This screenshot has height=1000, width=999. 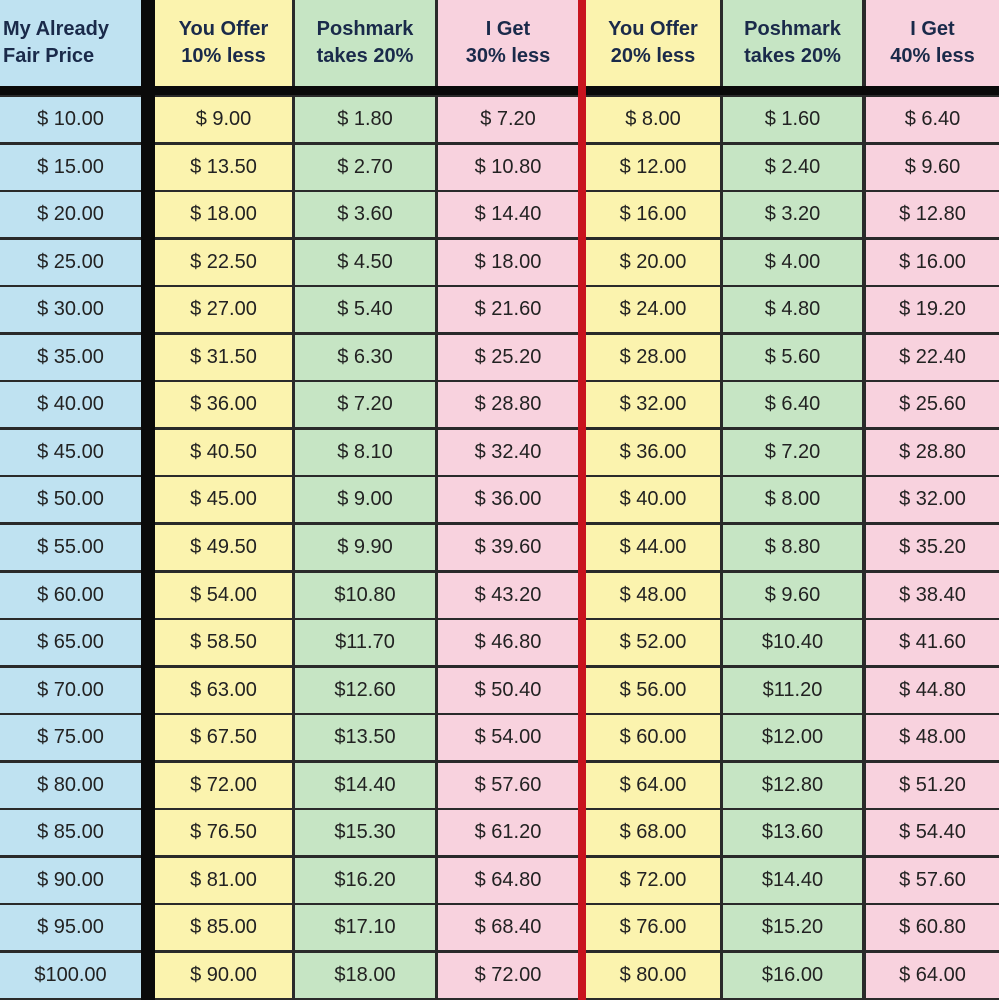 I want to click on price-cell: $ 63.00, so click(x=223, y=690).